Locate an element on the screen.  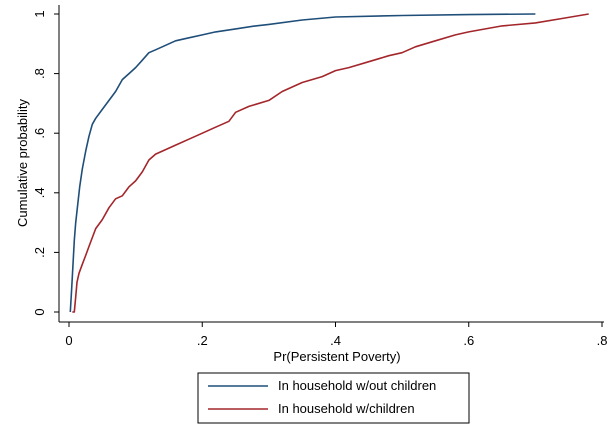
y-tick-label: 0 is located at coordinates (39, 311).